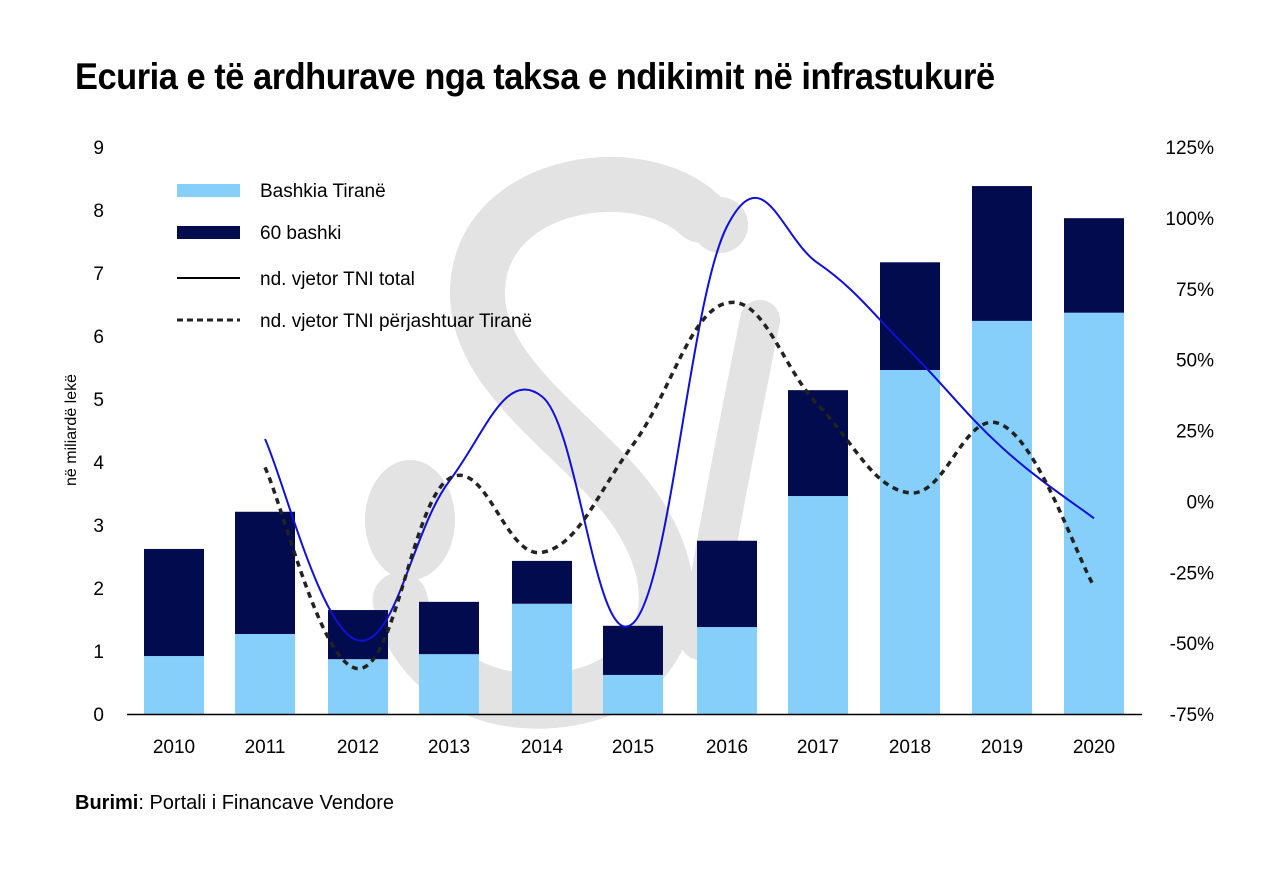  I want to click on y-tick-label: 0, so click(98, 715).